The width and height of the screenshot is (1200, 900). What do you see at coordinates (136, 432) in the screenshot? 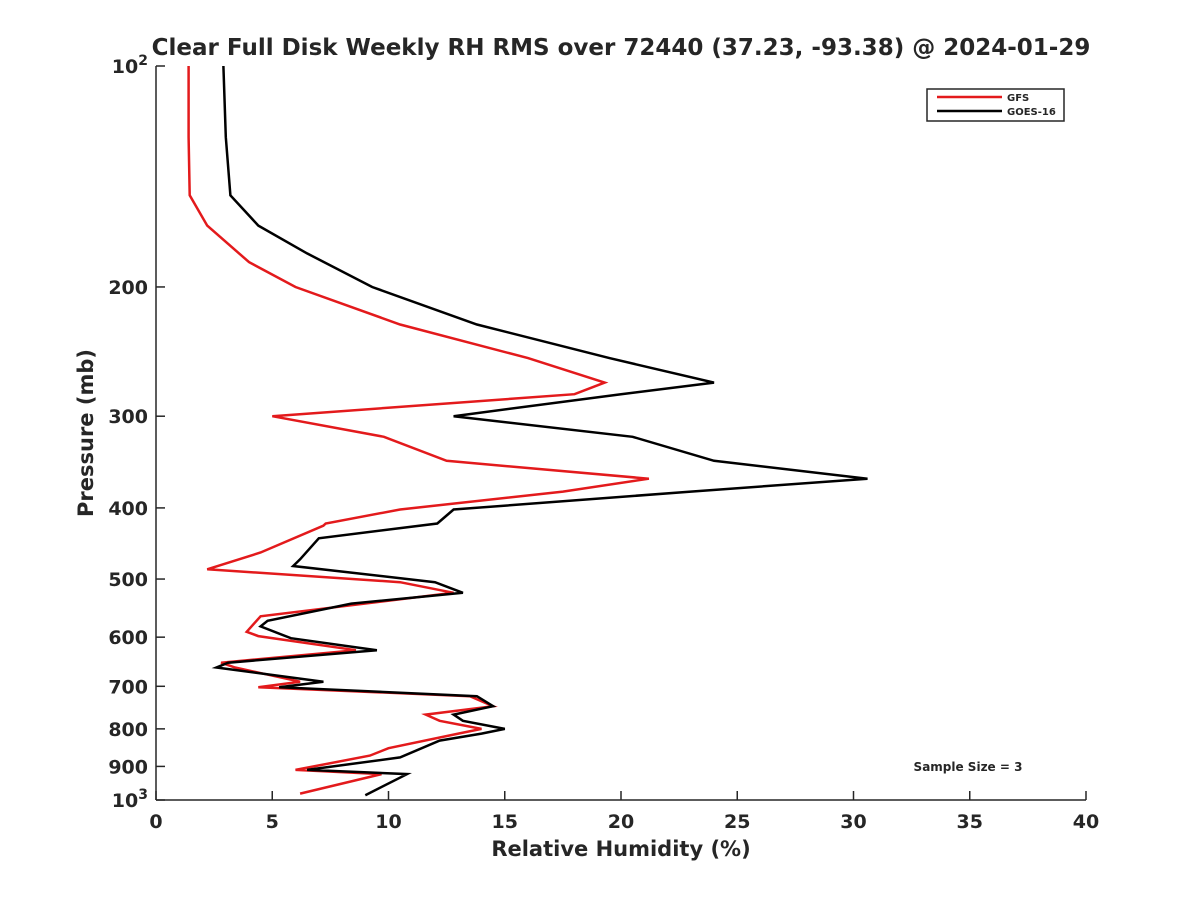
I see `y-axis: 10² 200 300 400 500 600 700 800 900 10³` at bounding box center [136, 432].